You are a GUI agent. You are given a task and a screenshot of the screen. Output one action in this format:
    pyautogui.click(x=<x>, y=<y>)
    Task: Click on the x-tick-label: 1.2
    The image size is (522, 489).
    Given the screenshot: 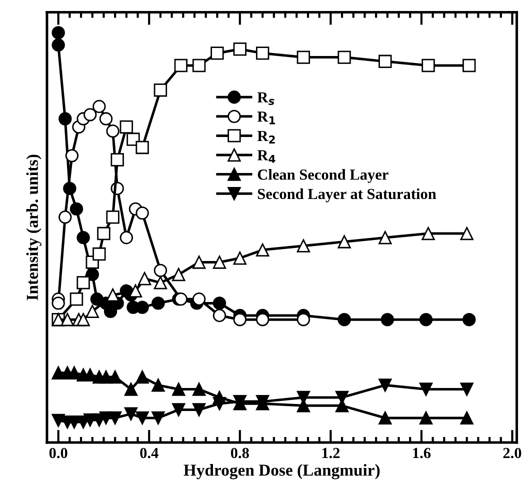 What is the action you would take?
    pyautogui.click(x=331, y=453)
    